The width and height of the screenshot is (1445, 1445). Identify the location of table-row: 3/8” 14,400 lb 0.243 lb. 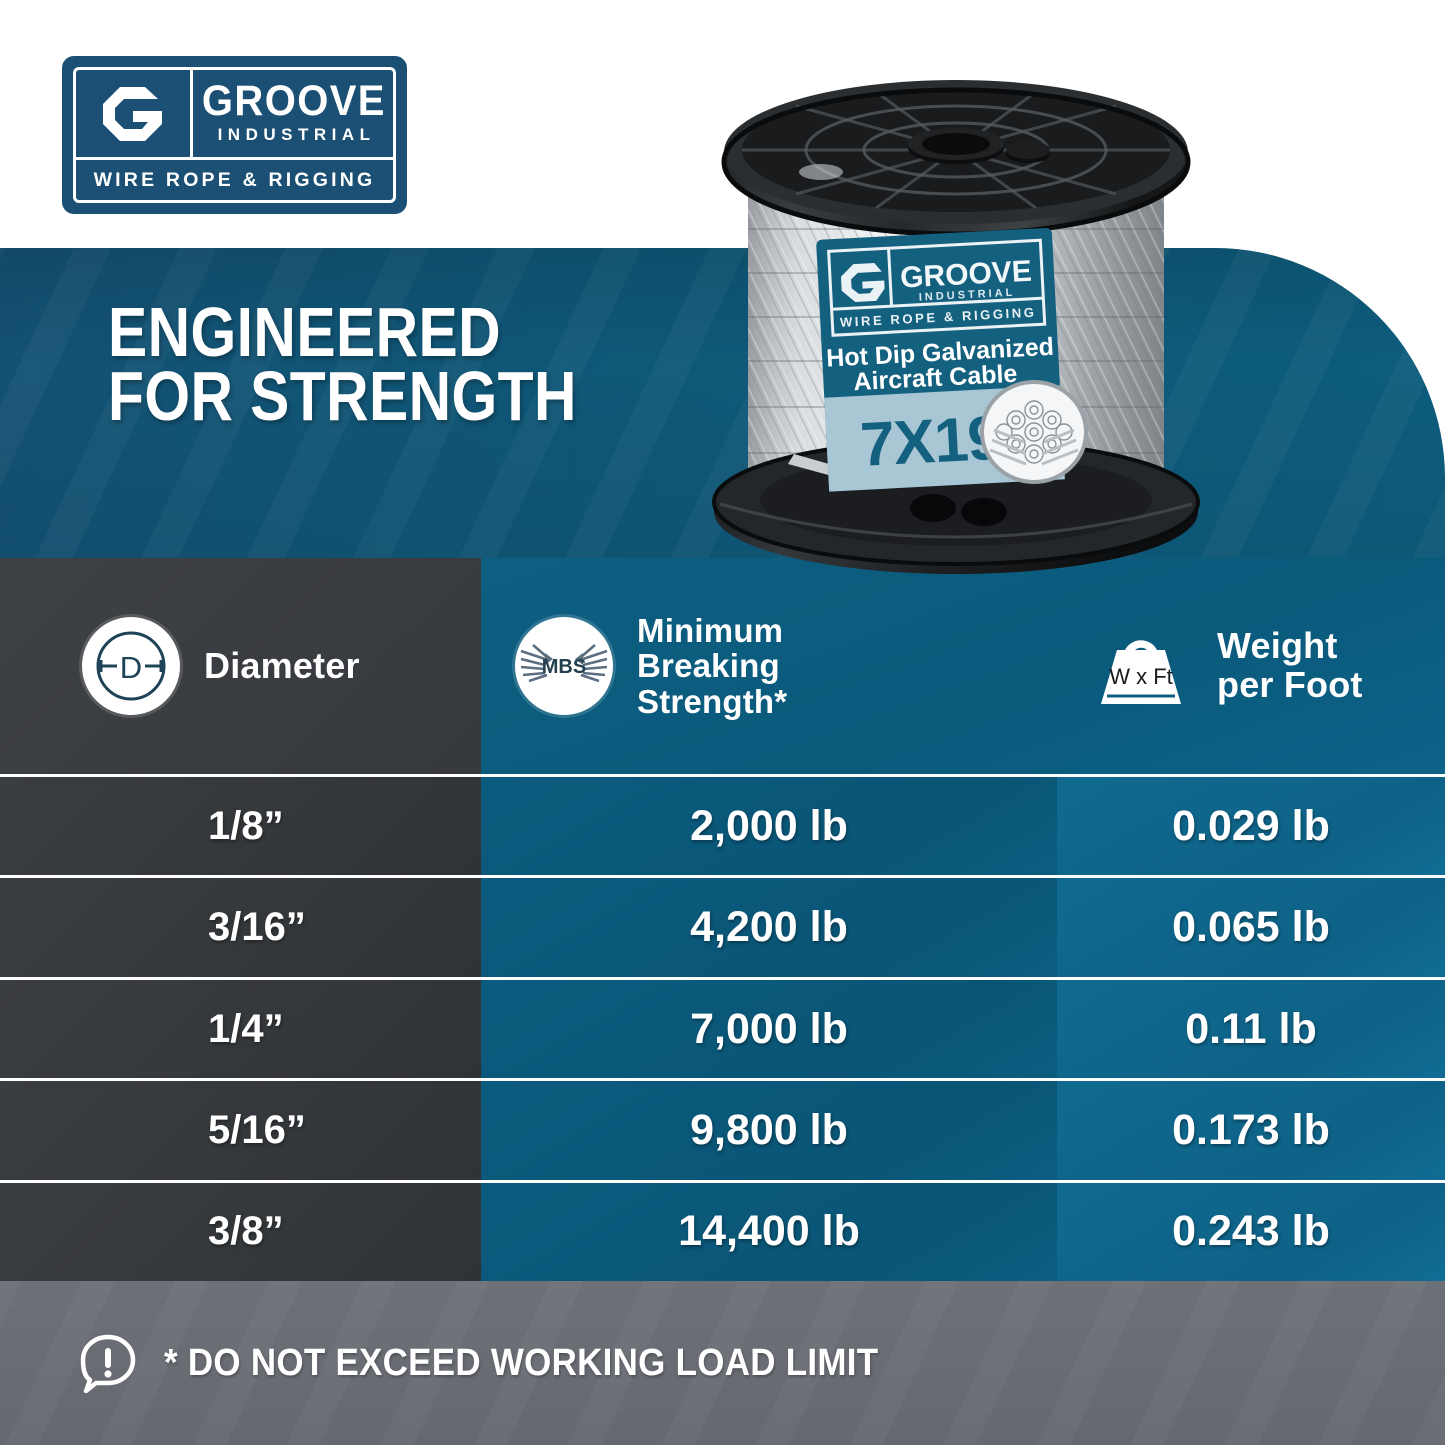
(722, 1230).